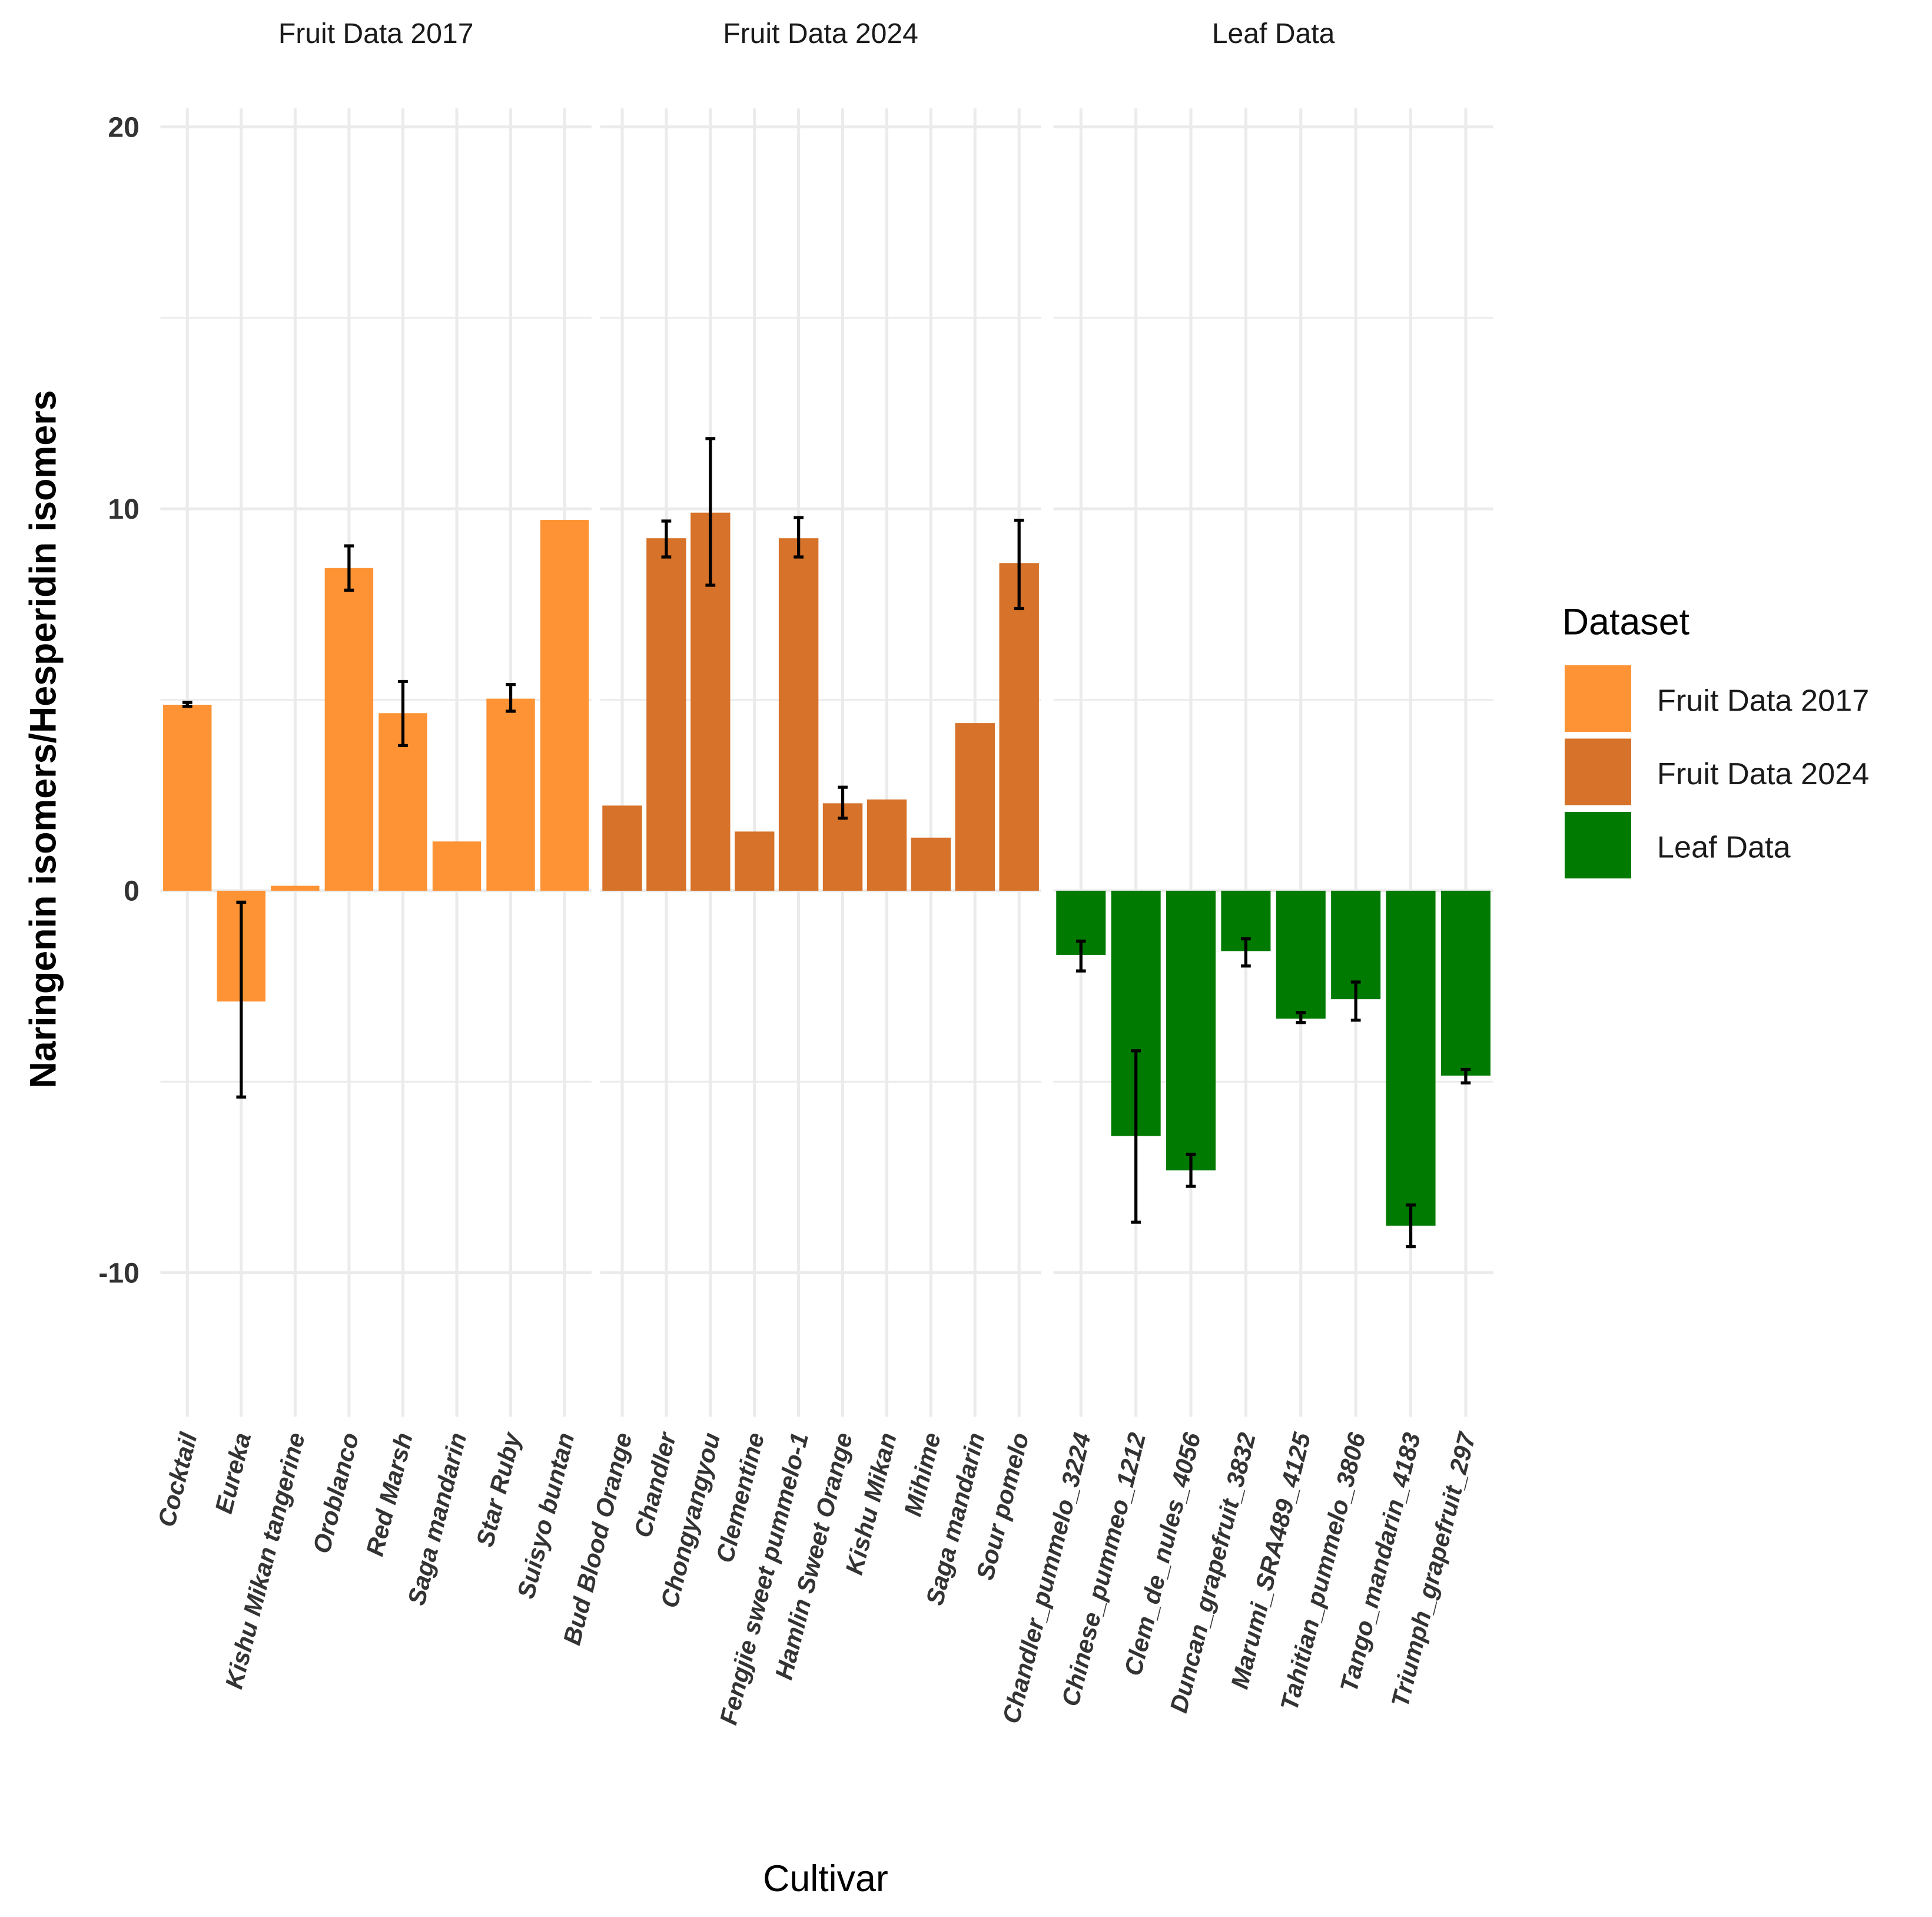  Describe the element at coordinates (132, 891) in the screenshot. I see `y-tick-label: 0` at that location.